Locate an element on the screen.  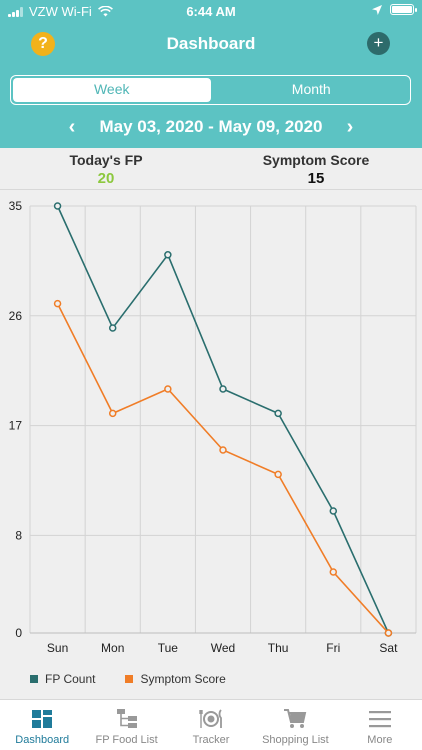
tab-shopping-list-label: Shopping List is located at coordinates (295, 740).